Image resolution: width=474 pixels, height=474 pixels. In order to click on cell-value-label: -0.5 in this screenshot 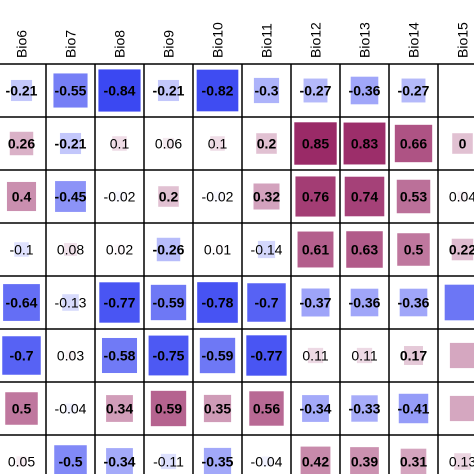, I will do `click(70, 462)`.